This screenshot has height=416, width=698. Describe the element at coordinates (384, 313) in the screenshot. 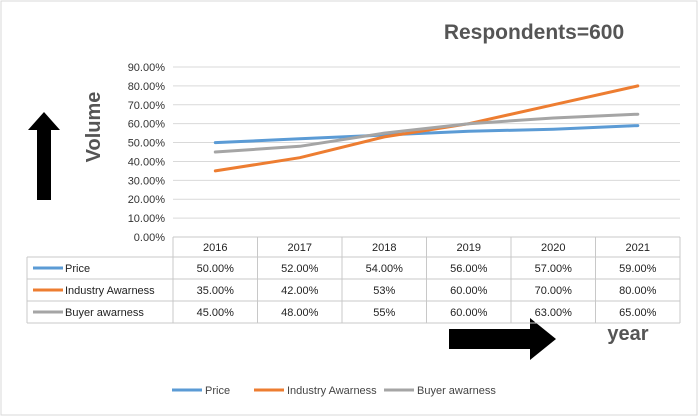

I see `data-label: 55%` at that location.